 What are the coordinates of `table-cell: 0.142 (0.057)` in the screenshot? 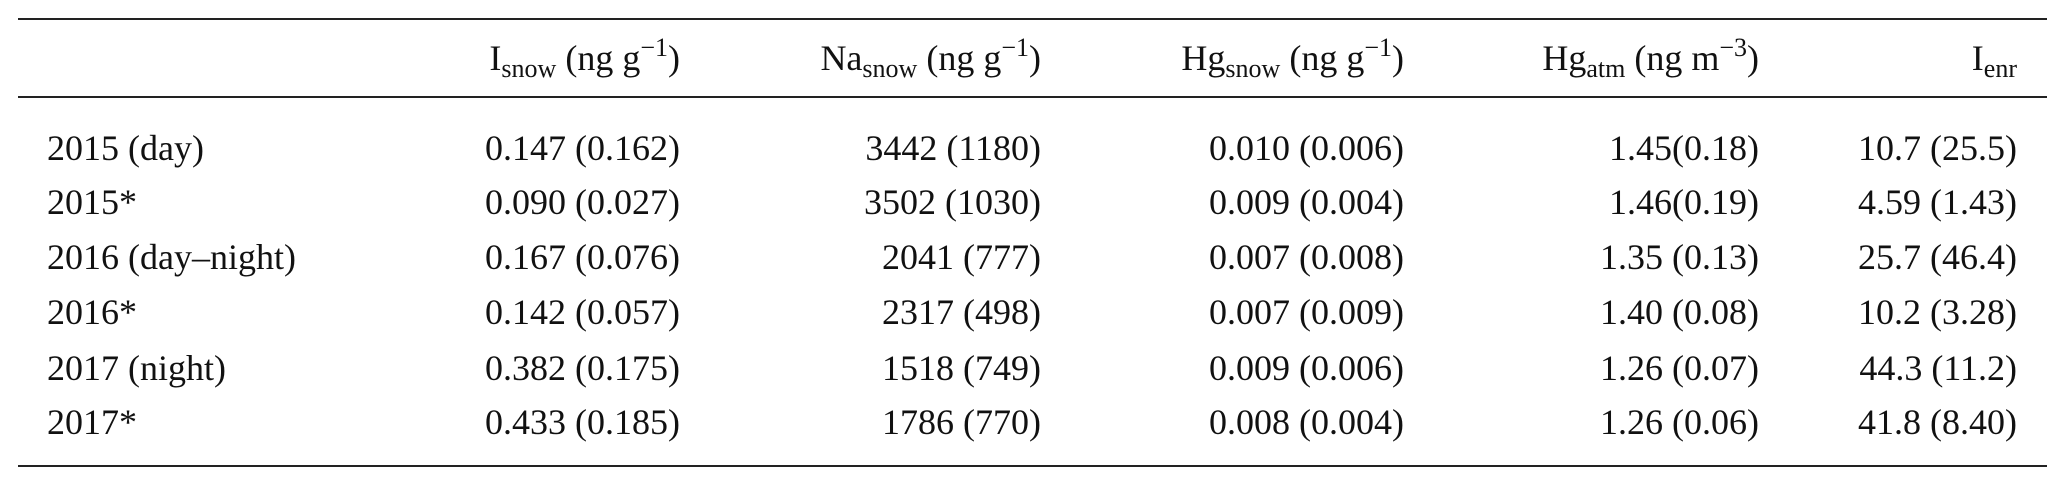 It's located at (582, 312).